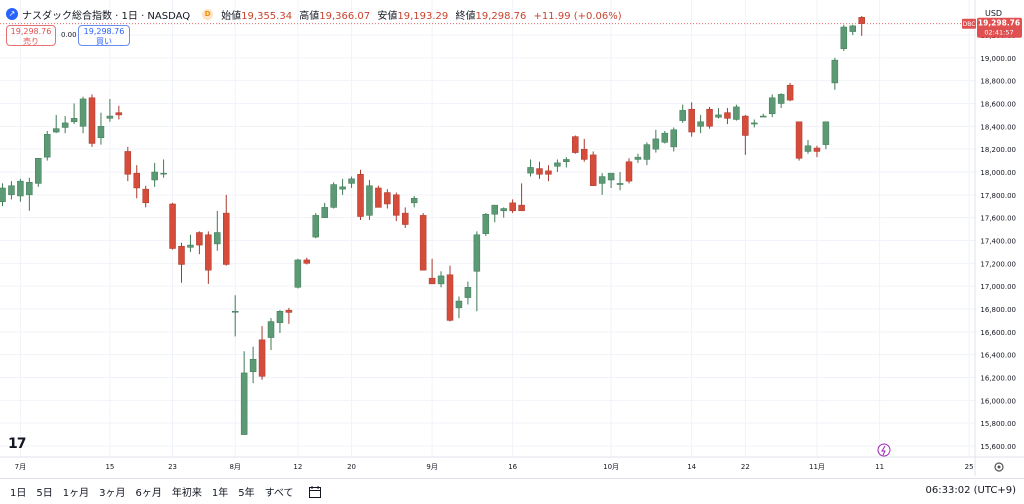 The height and width of the screenshot is (504, 1024). I want to click on dividend-badge: D, so click(208, 14).